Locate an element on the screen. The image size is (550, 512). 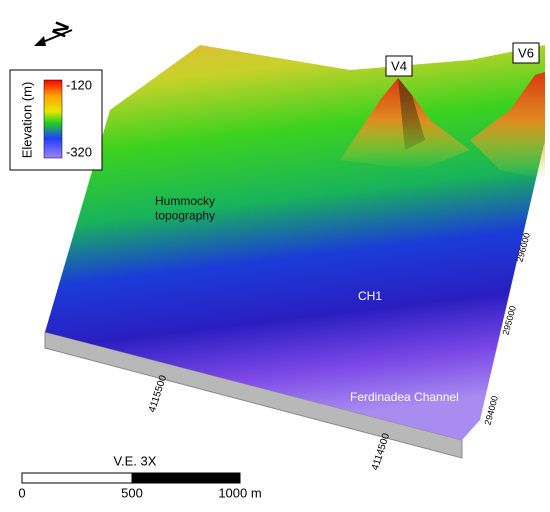
legend-title: Elevation (m) is located at coordinates (26, 120).